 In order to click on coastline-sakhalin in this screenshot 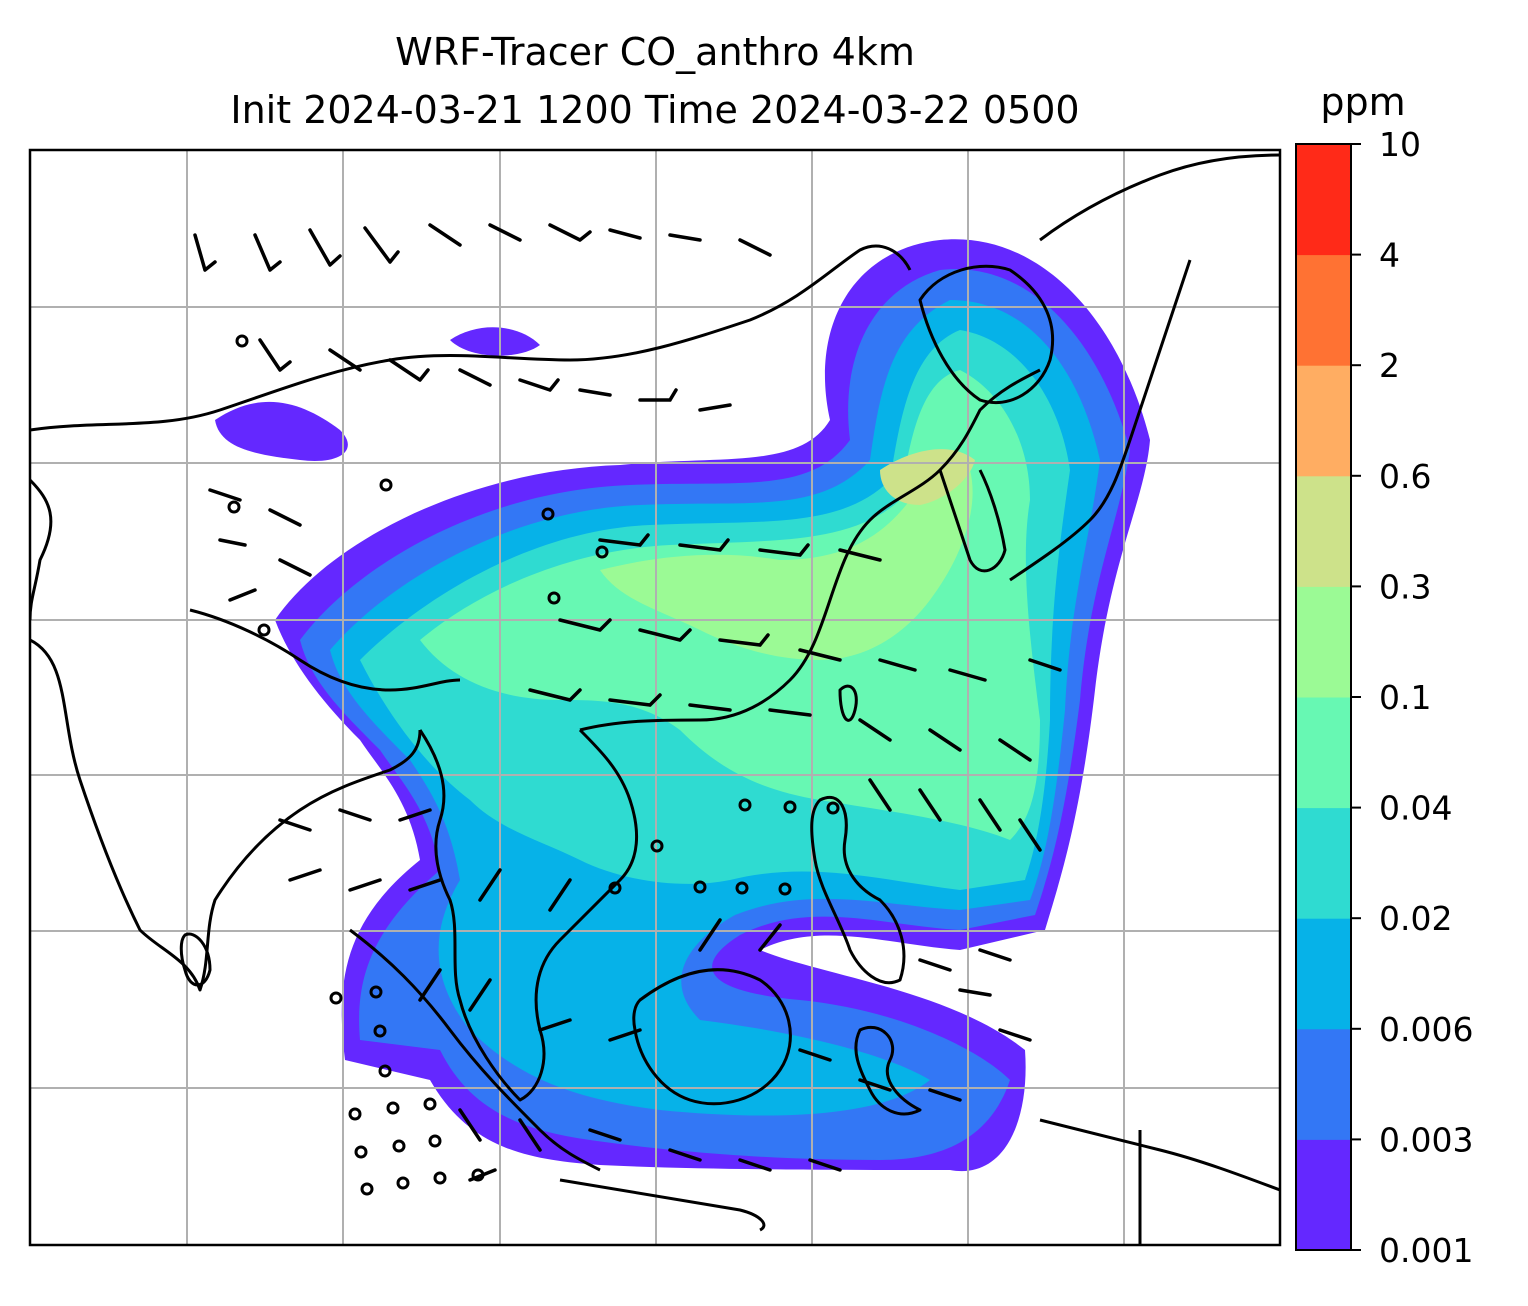, I will do `click(986, 334)`.